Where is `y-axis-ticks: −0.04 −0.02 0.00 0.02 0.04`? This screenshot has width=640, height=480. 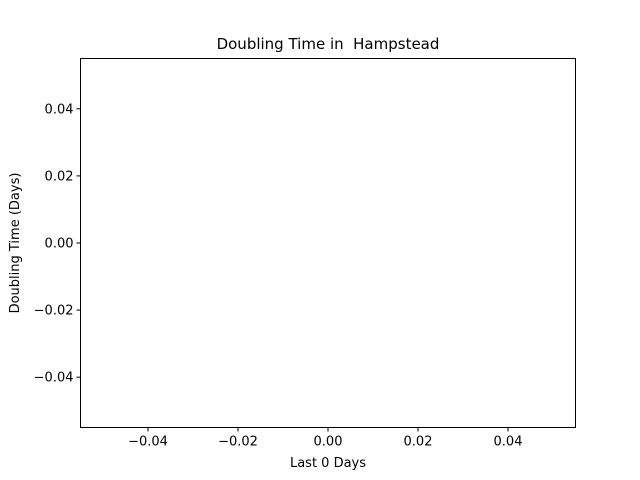
y-axis-ticks: −0.04 −0.02 0.00 0.02 0.04 is located at coordinates (57, 244).